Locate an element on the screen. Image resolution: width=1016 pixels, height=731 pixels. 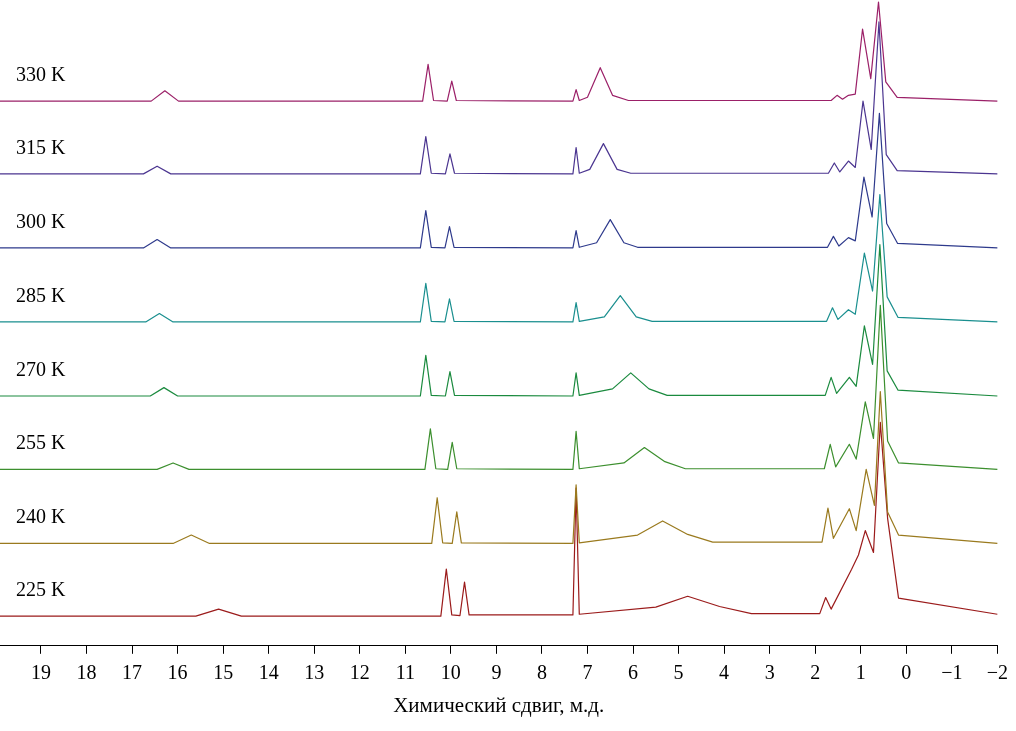
series-label: 225 K is located at coordinates (41, 589).